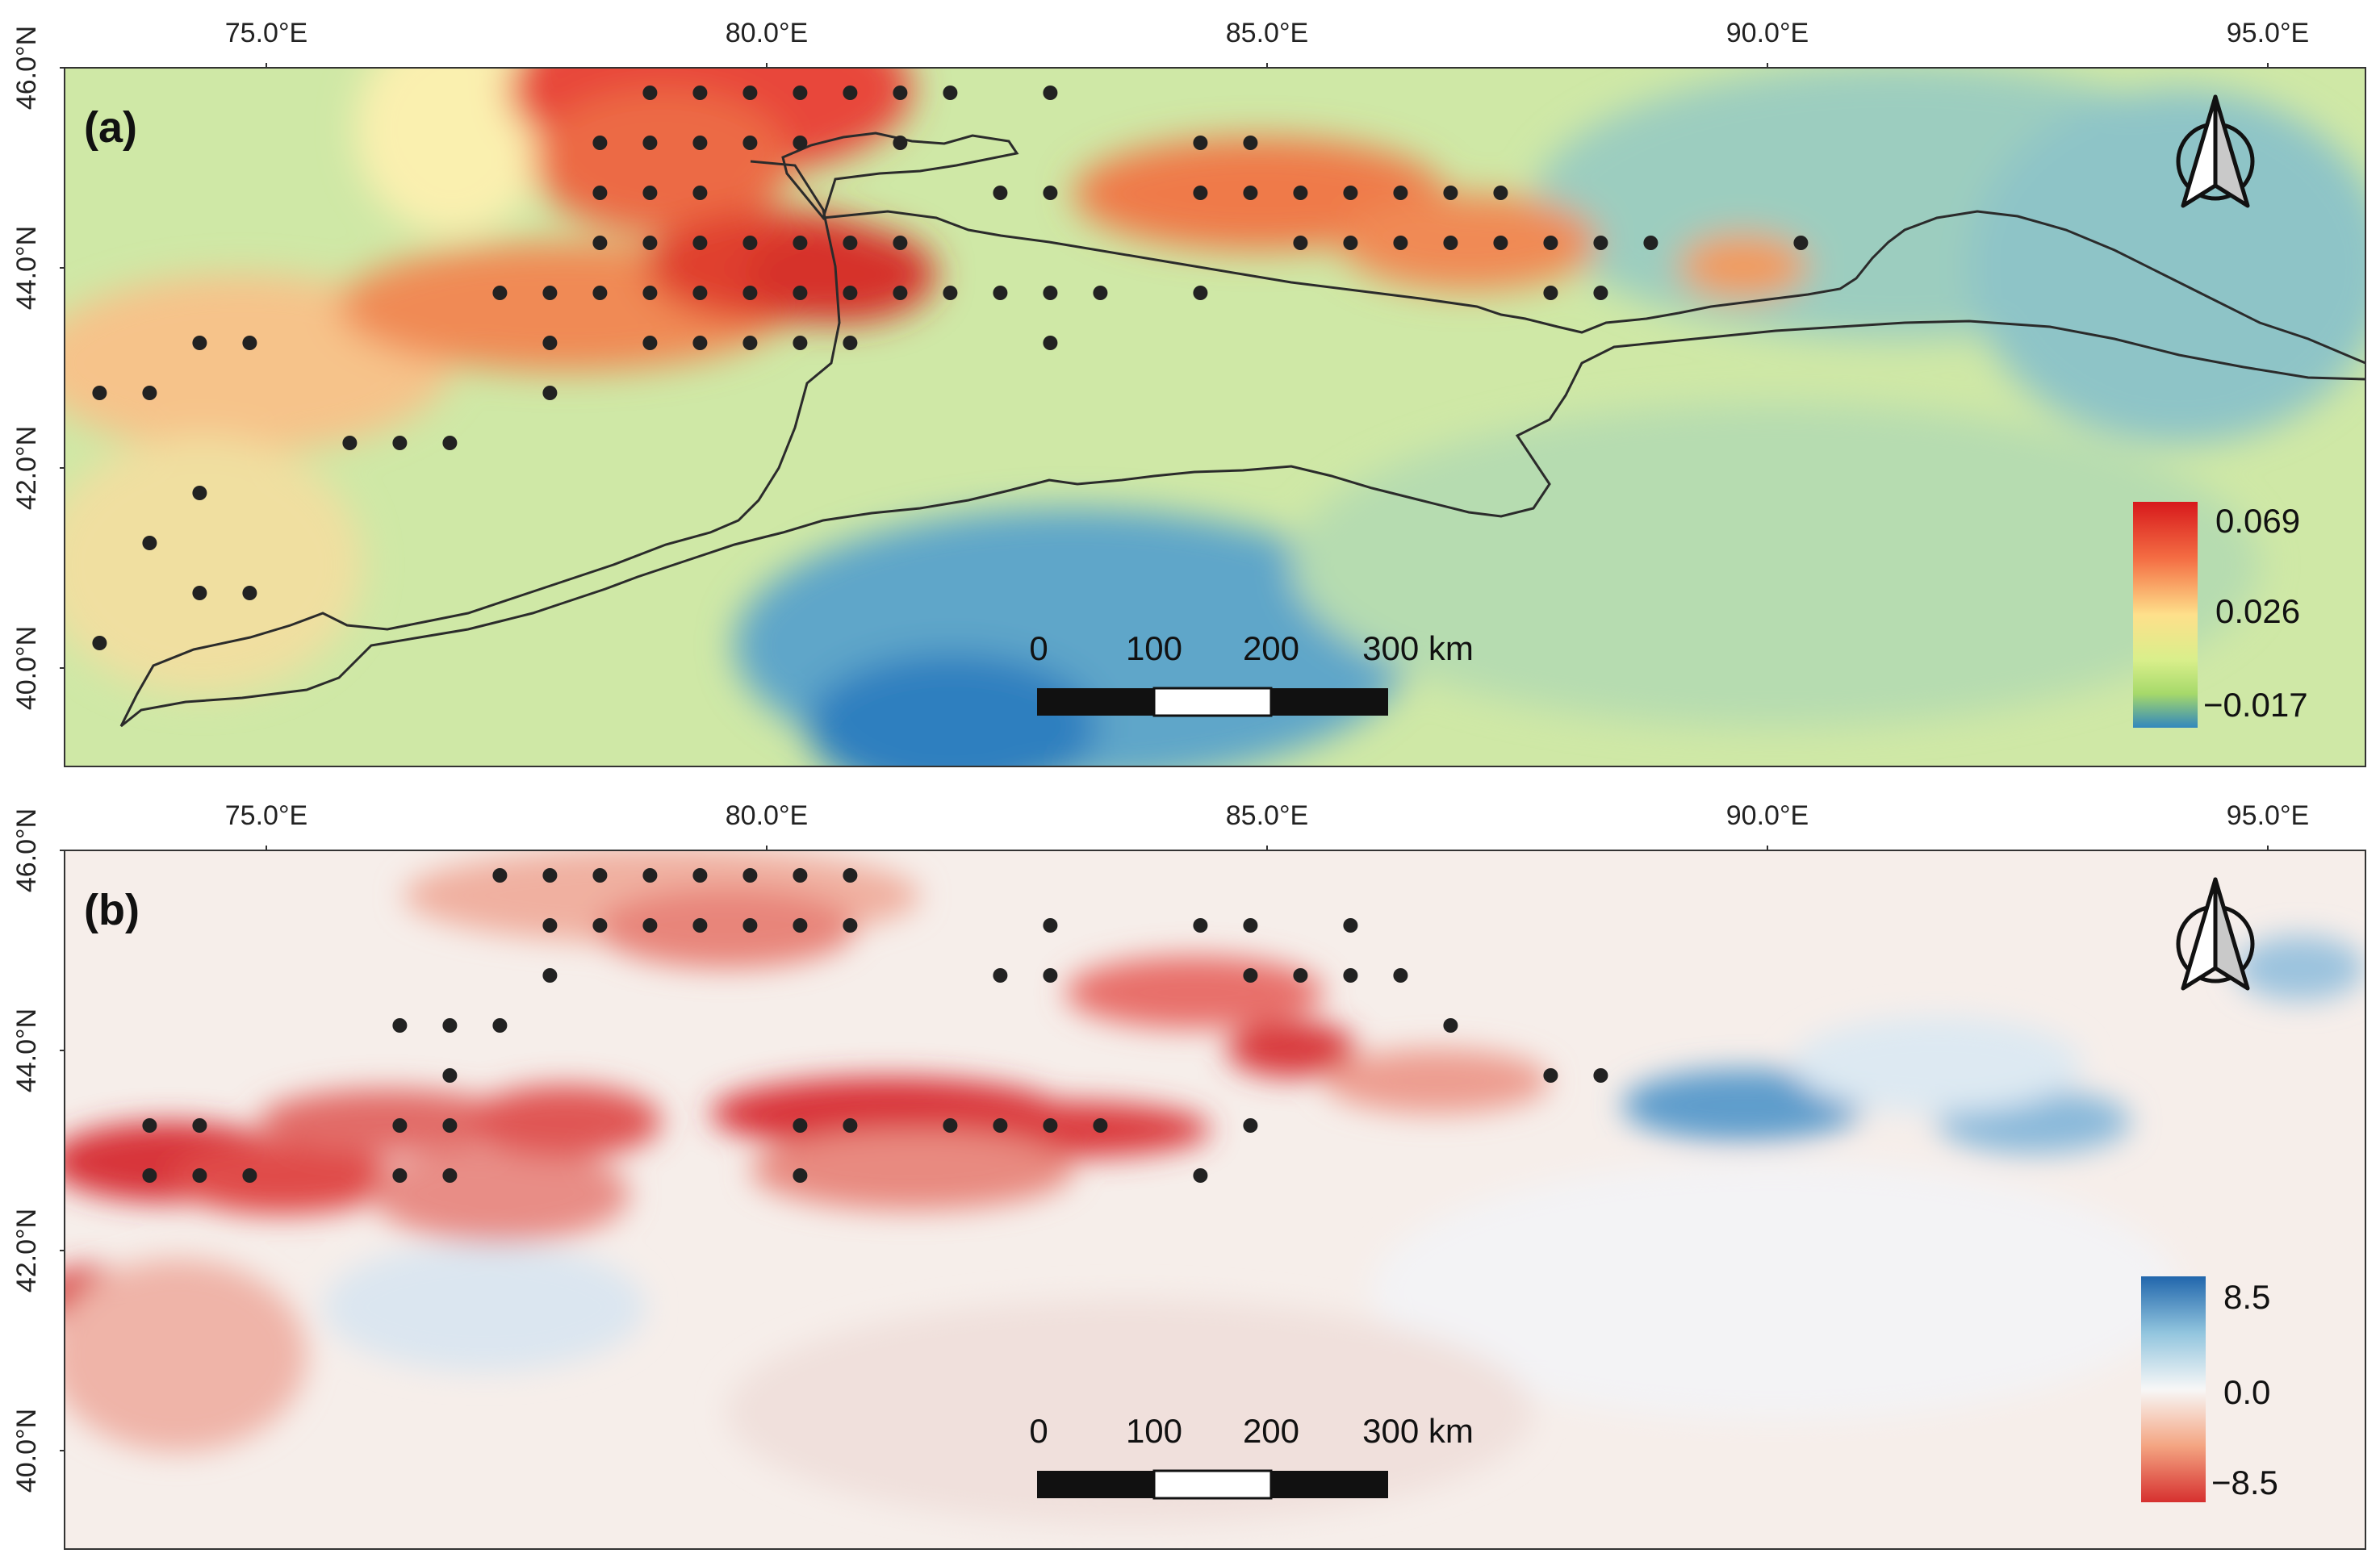  I want to click on legend-min: −0.017, so click(2255, 705).